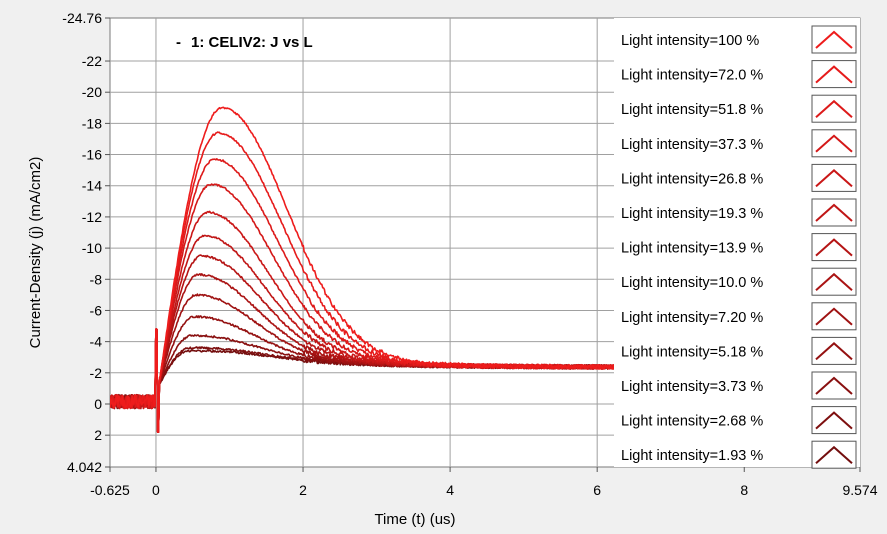 This screenshot has width=887, height=534. Describe the element at coordinates (92, 61) in the screenshot. I see `y-tick-label: -22` at that location.